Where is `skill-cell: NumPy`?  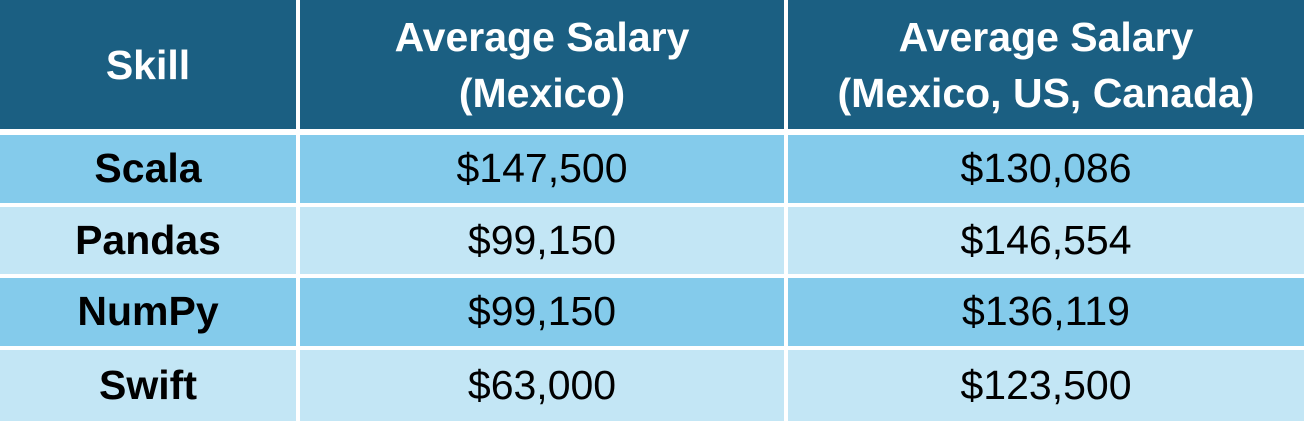 skill-cell: NumPy is located at coordinates (148, 314).